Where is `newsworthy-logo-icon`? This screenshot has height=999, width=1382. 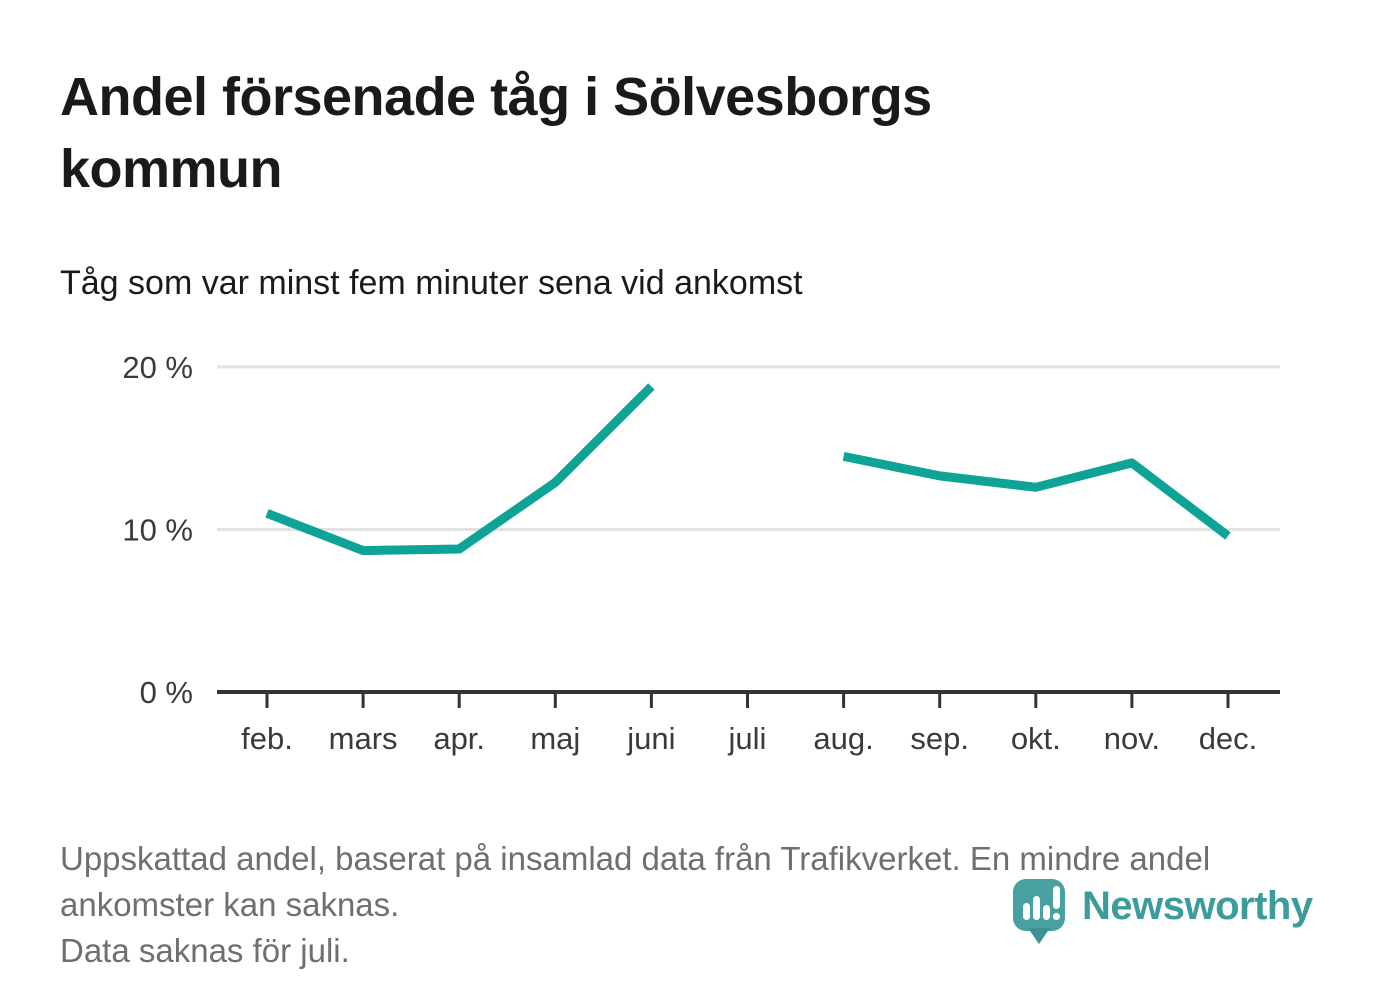 newsworthy-logo-icon is located at coordinates (1039, 911).